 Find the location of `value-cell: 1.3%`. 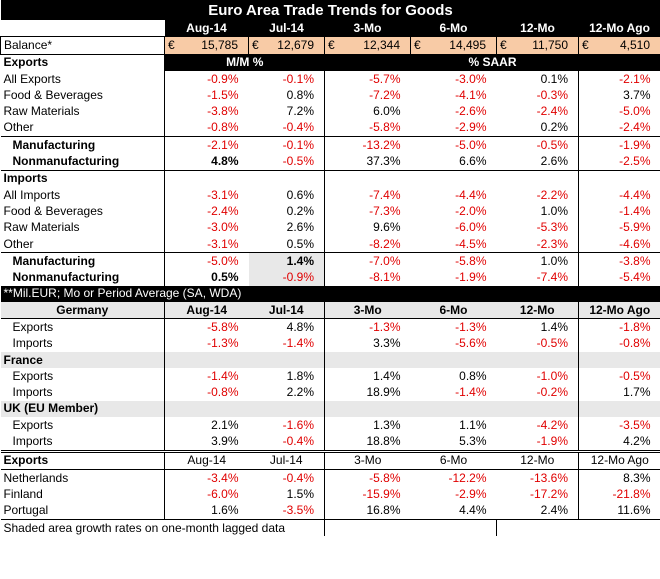

value-cell: 1.3% is located at coordinates (387, 424).